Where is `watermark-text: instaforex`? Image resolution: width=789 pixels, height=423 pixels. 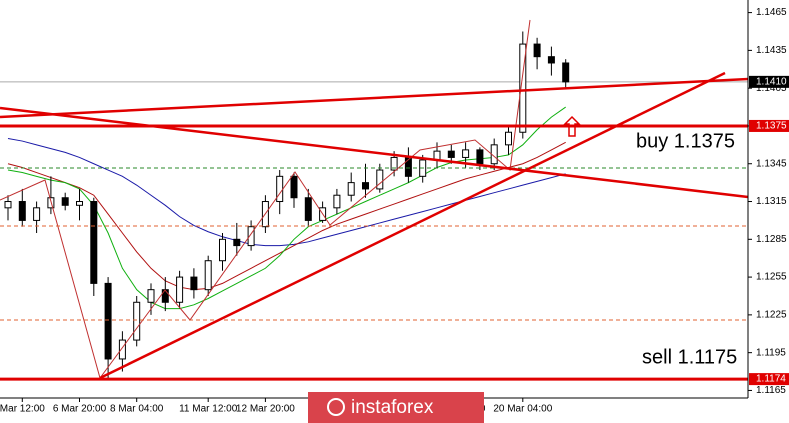
watermark-text: instaforex is located at coordinates (392, 407).